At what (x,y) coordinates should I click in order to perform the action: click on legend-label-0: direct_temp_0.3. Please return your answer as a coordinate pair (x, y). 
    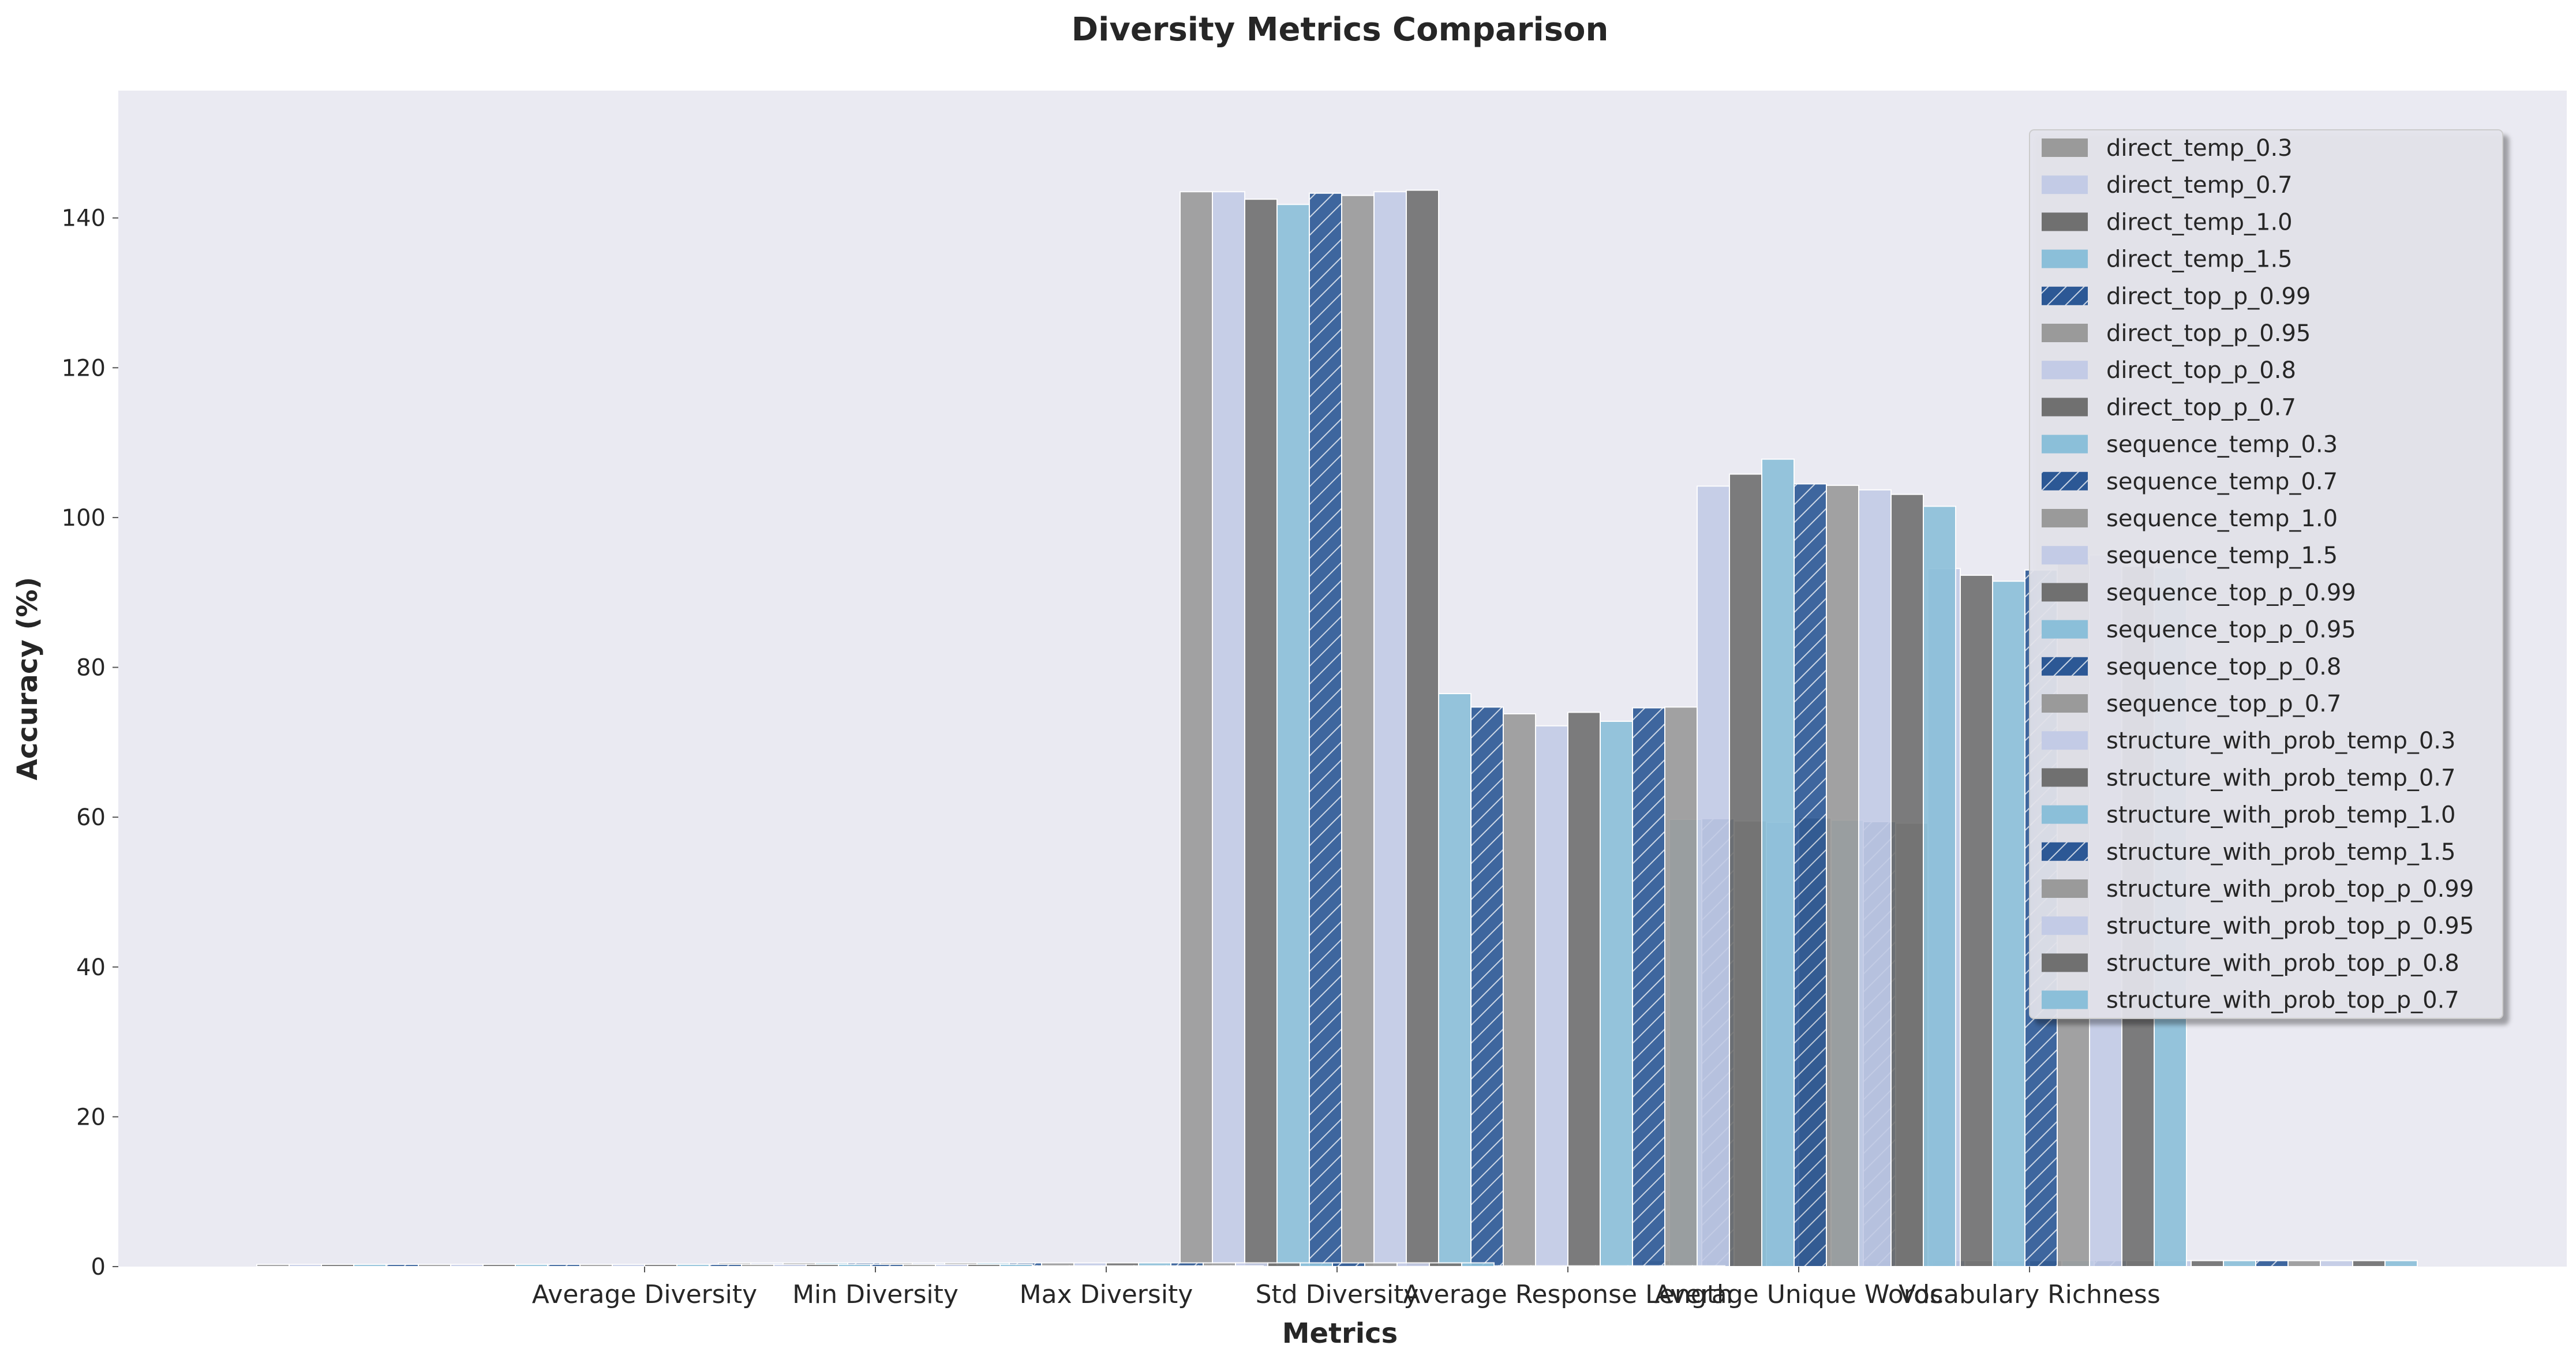
    Looking at the image, I should click on (2199, 148).